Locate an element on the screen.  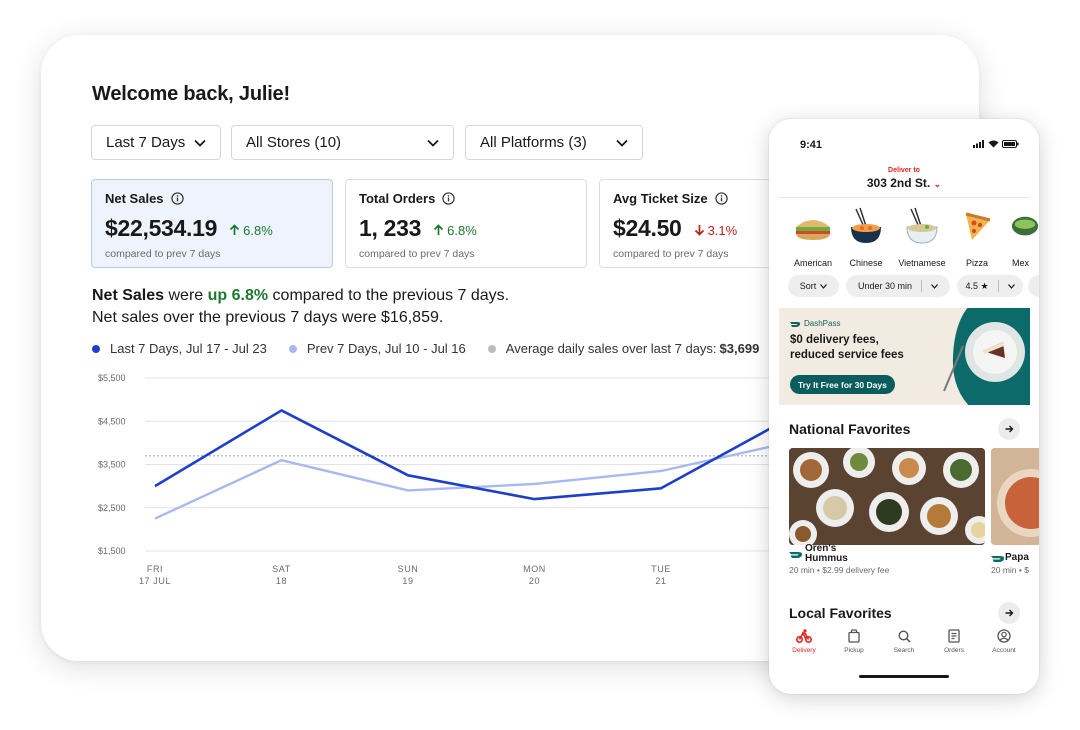
rating-filter-chip: 4.5 ★ is located at coordinates (990, 286).